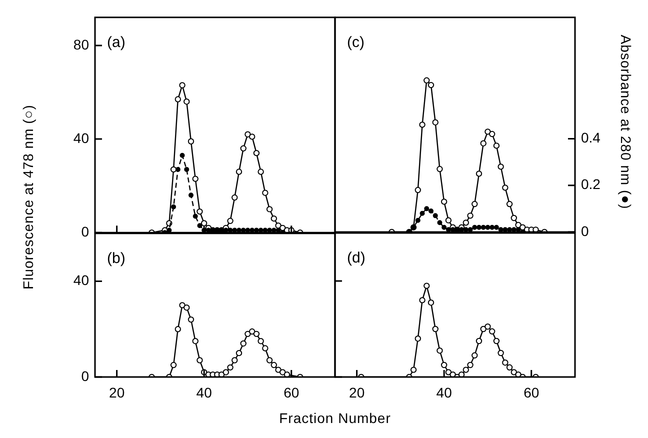  What do you see at coordinates (81, 44) in the screenshot?
I see `y-tick-label: 80` at bounding box center [81, 44].